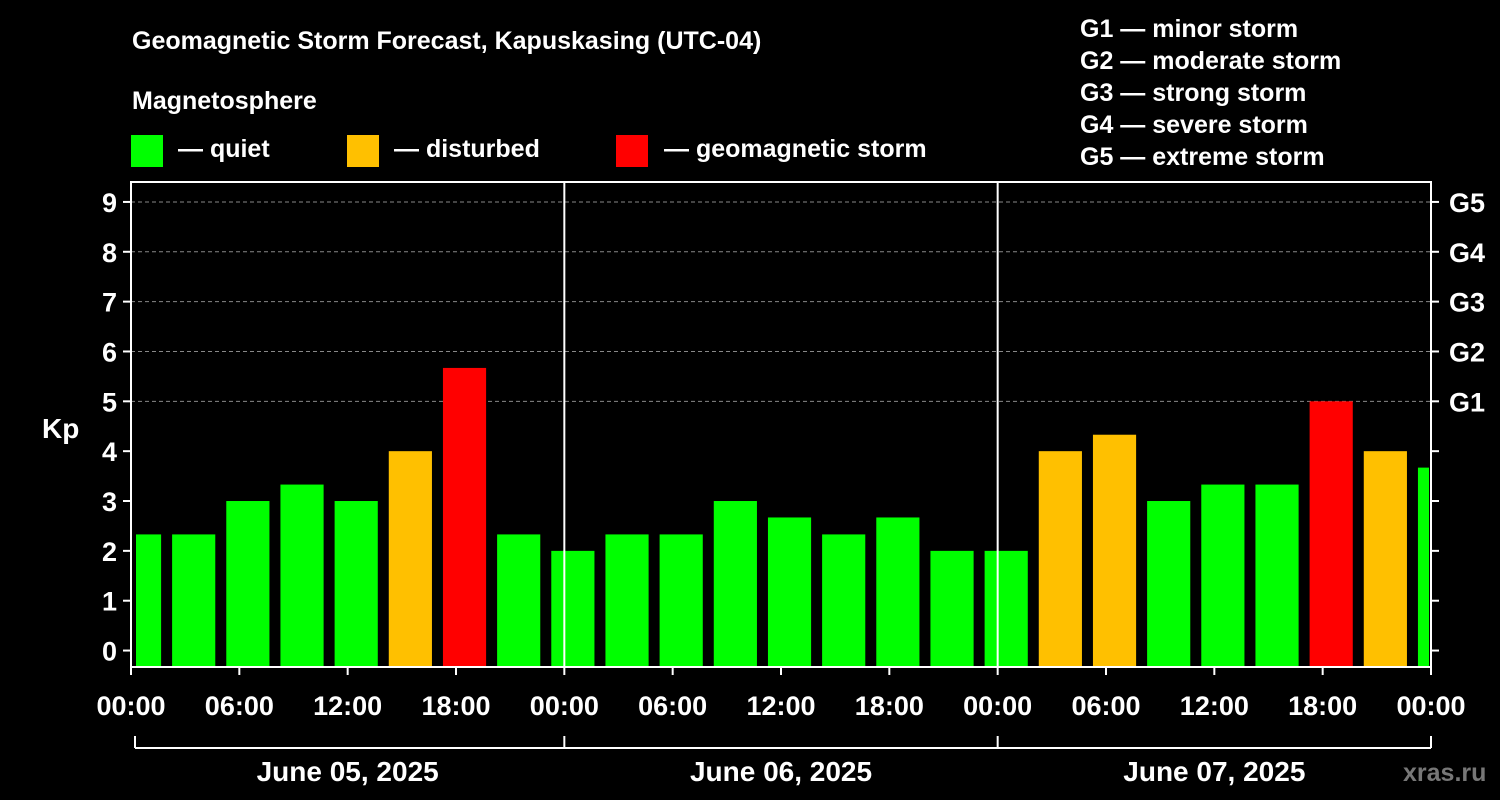 The image size is (1500, 800). I want to click on storm-scale-g4: G4 — severe storm, so click(1194, 125).